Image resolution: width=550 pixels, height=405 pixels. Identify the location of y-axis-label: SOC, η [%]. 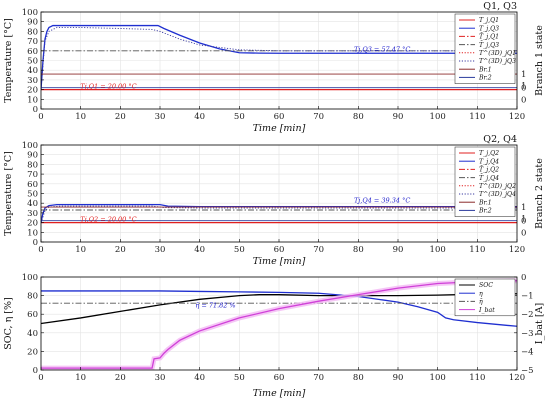
(8, 323).